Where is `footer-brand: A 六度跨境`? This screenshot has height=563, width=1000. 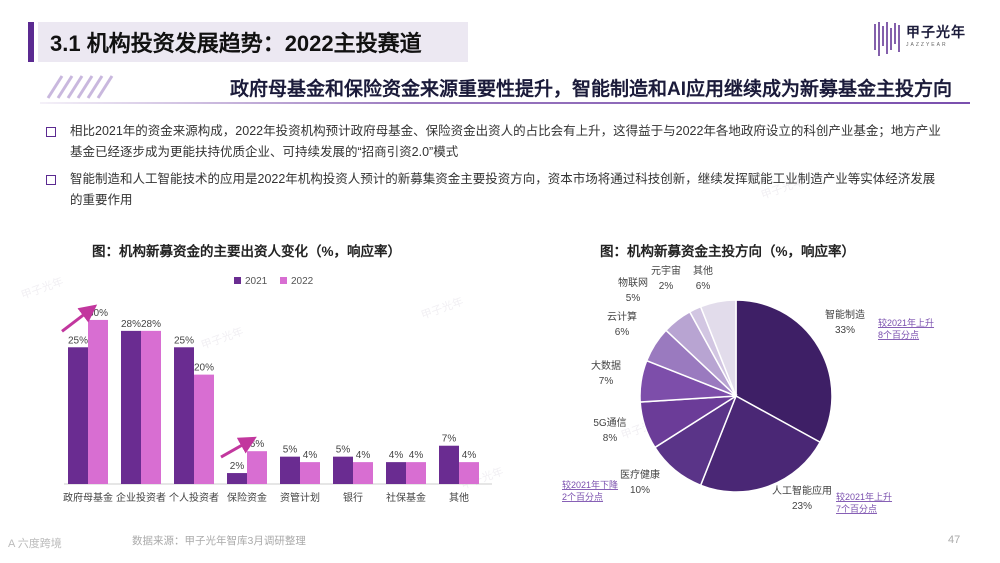
footer-brand: A 六度跨境 is located at coordinates (35, 544).